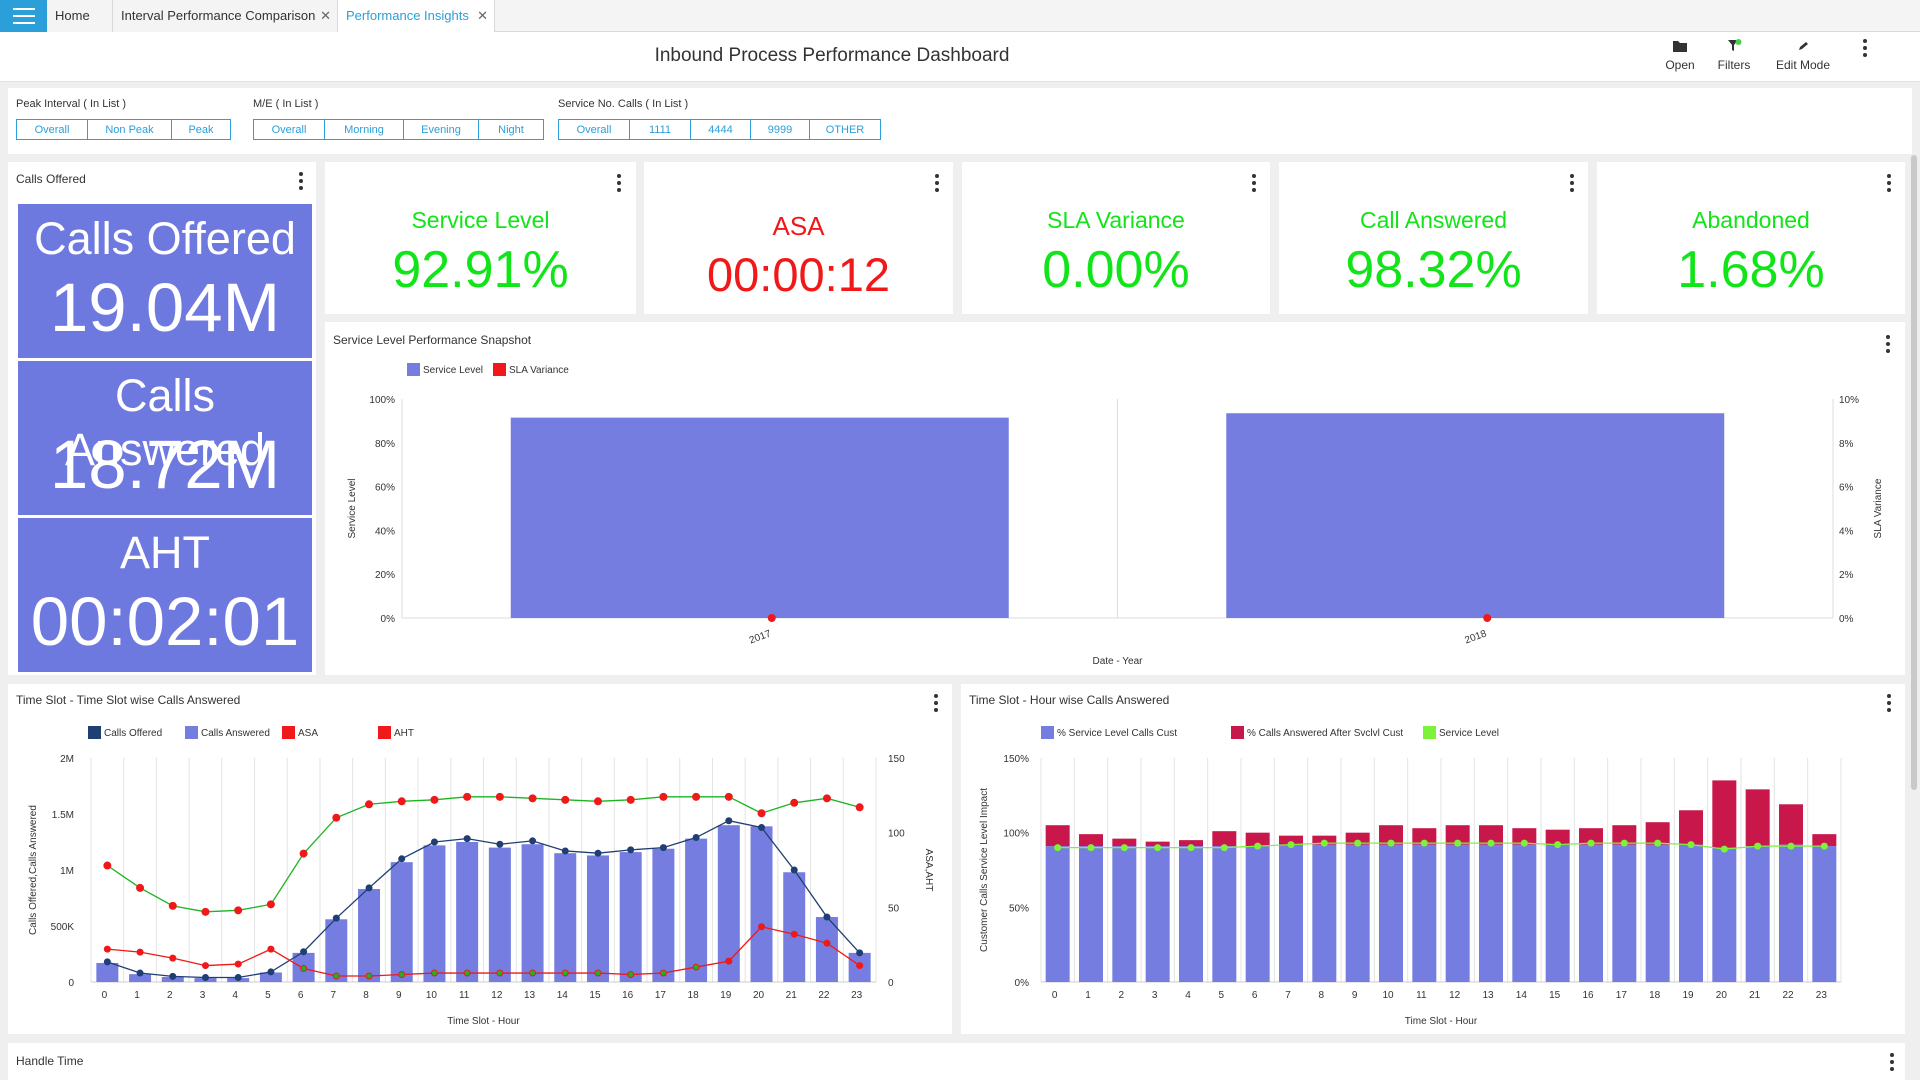  What do you see at coordinates (824, 995) in the screenshot?
I see `x-tick-label: 22` at bounding box center [824, 995].